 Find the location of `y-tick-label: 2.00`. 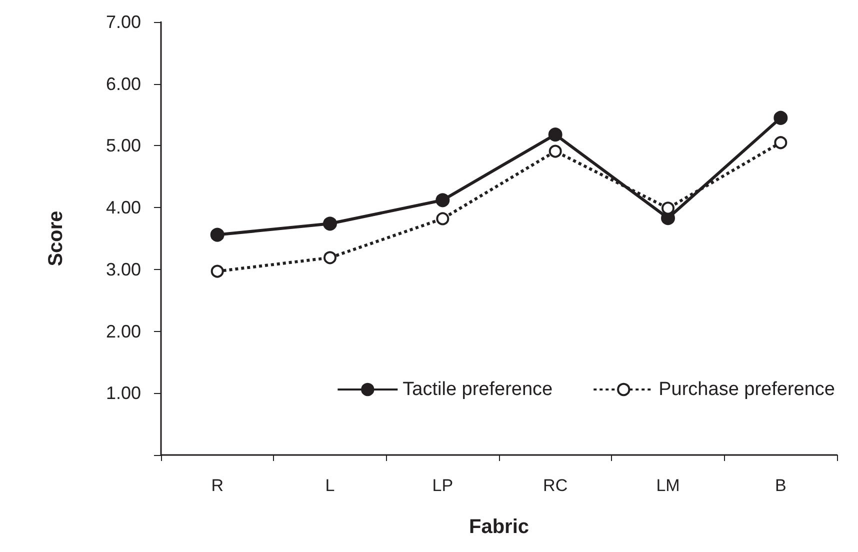

y-tick-label: 2.00 is located at coordinates (123, 331).